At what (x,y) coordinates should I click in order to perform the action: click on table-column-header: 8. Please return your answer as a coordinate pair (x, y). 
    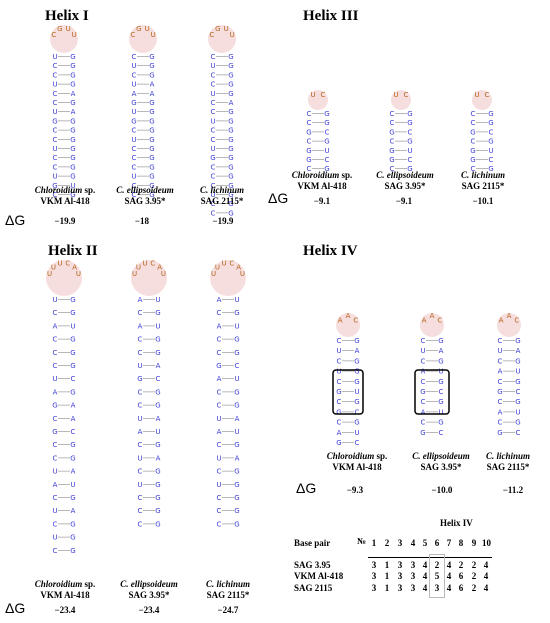
    Looking at the image, I should click on (461, 543).